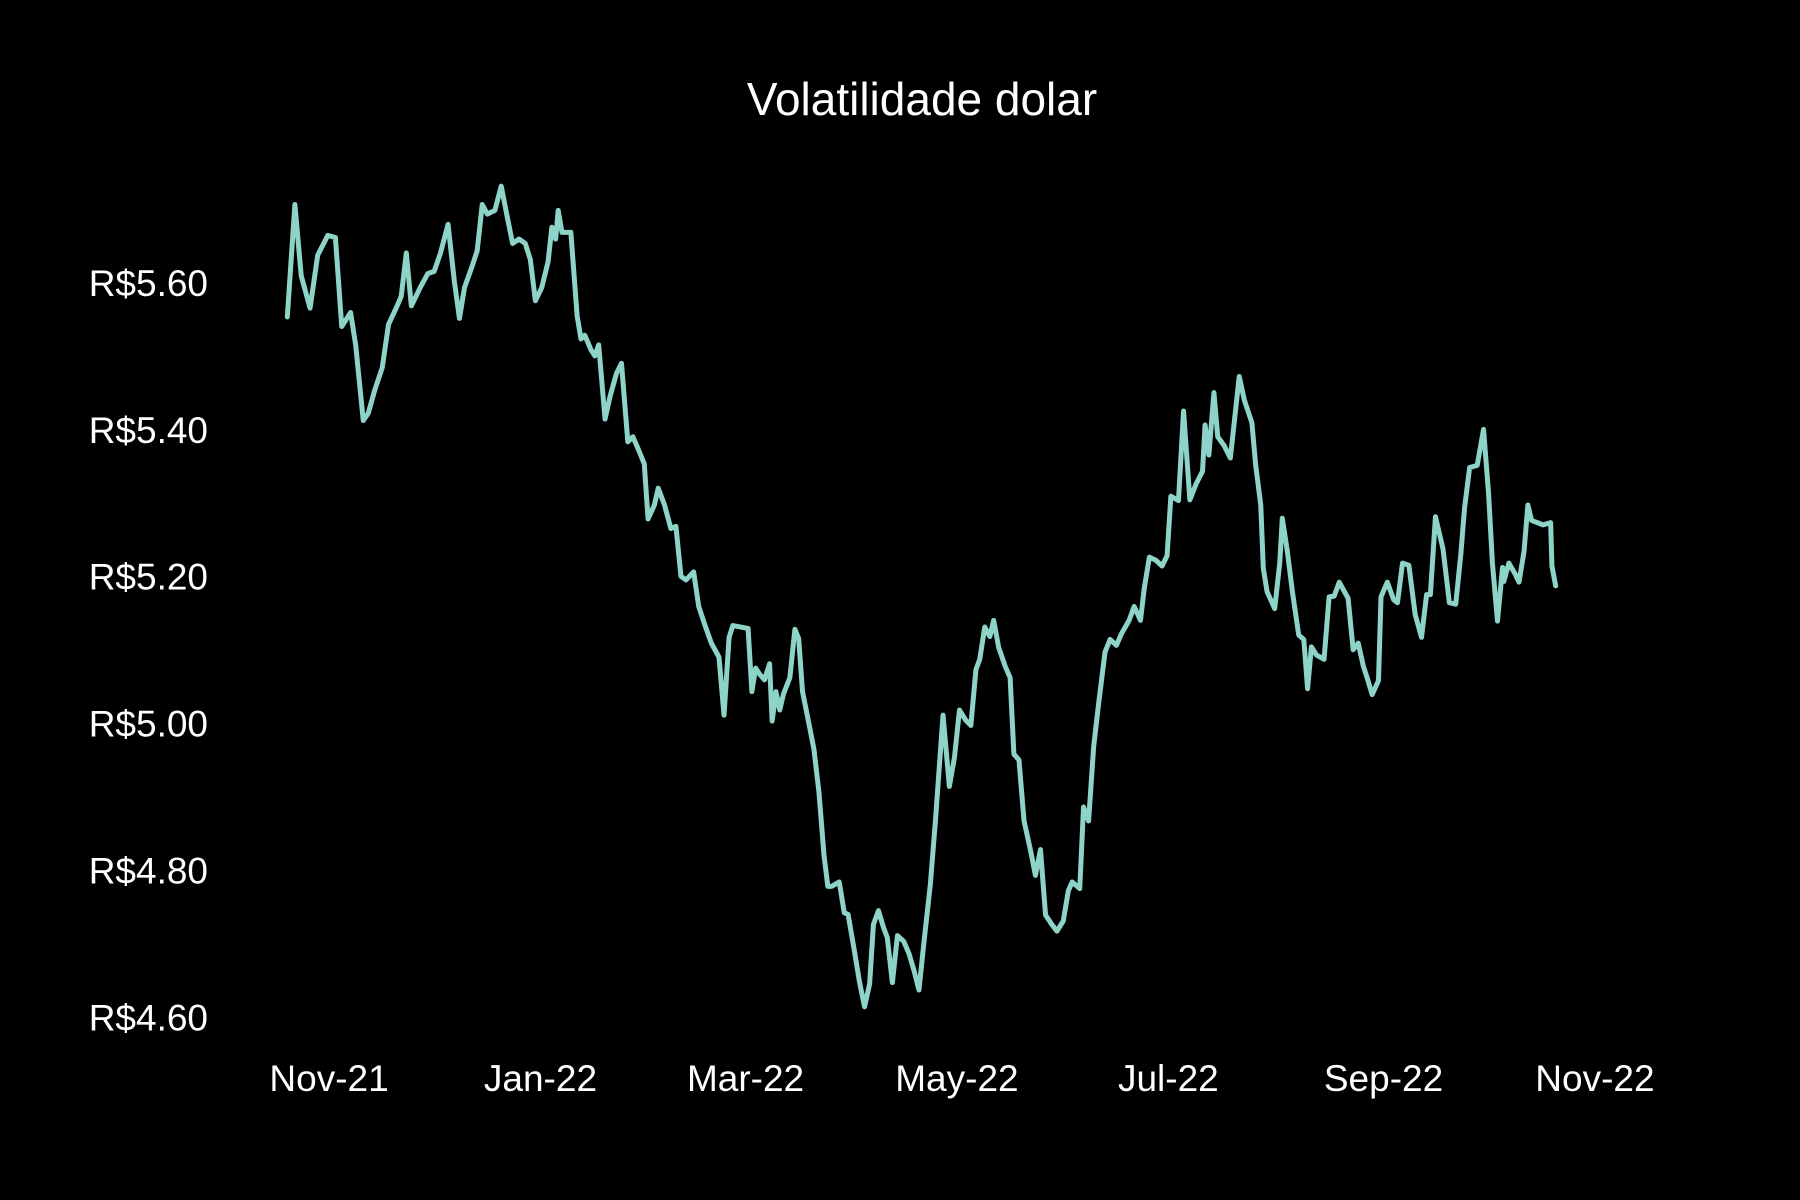 This screenshot has height=1200, width=1800. I want to click on x-tick-label: Jan-22, so click(540, 1078).